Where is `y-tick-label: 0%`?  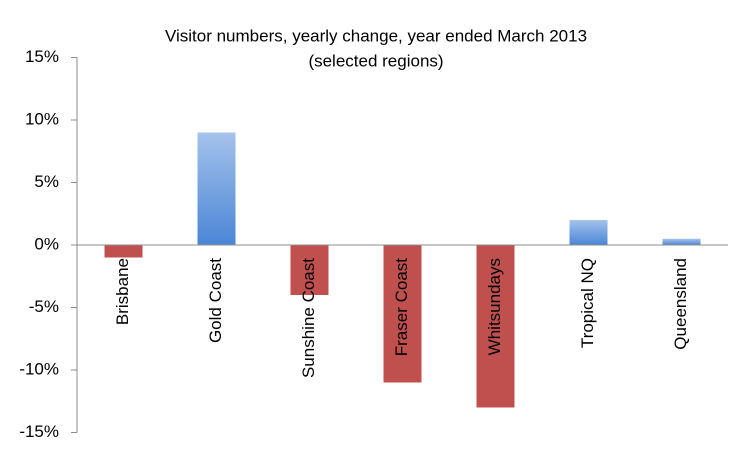 y-tick-label: 0% is located at coordinates (46, 243).